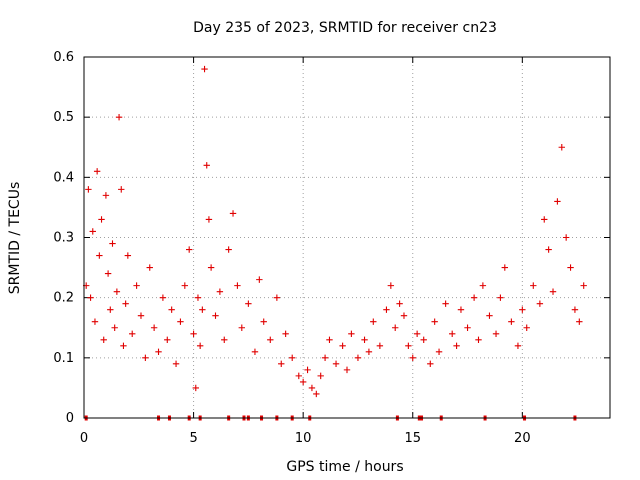 This screenshot has width=640, height=480. What do you see at coordinates (15, 238) in the screenshot?
I see `y-axis-title: SRMTID / TECUs` at bounding box center [15, 238].